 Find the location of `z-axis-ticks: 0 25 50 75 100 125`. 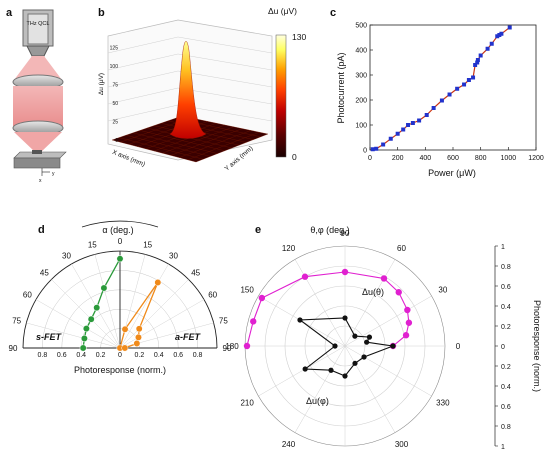

z-axis-ticks: 0 25 50 75 100 125 is located at coordinates (114, 95).